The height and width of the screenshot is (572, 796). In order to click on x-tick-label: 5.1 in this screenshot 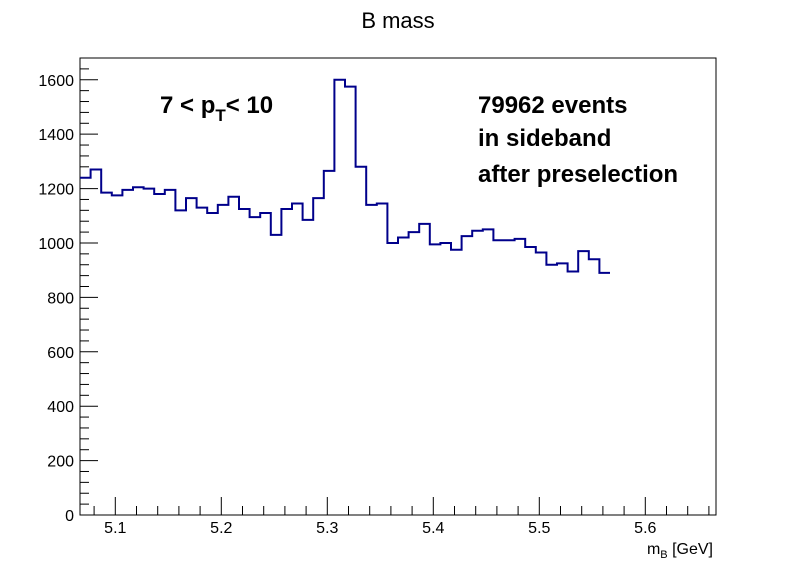, I will do `click(115, 528)`.